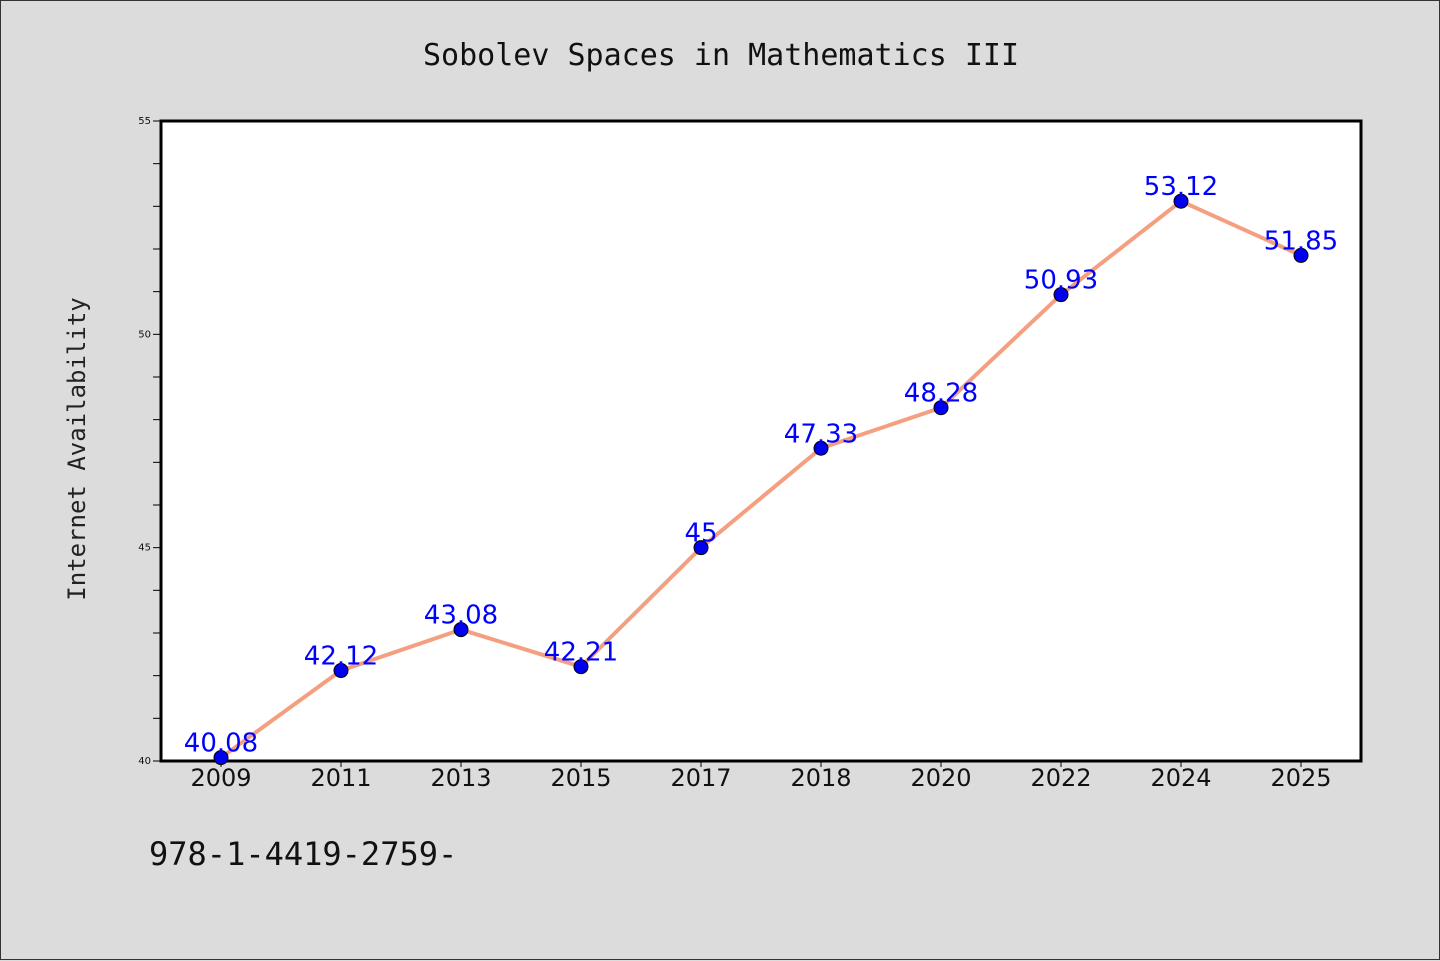 This screenshot has height=961, width=1440. I want to click on y-axis-label: Internet Availability, so click(77, 448).